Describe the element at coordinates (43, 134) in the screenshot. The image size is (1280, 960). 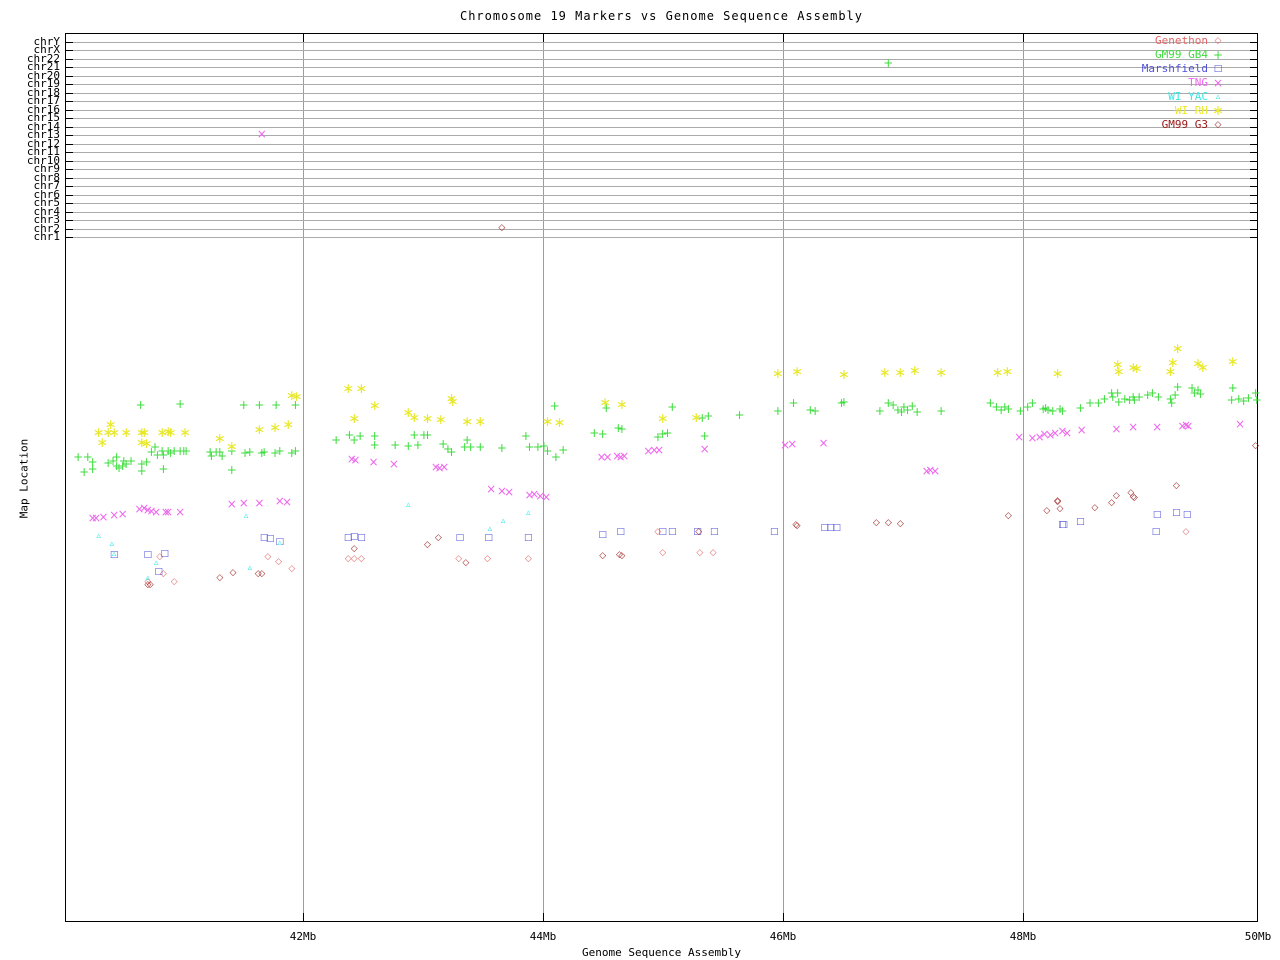
I see `y-tick-label-chromosome: chr13` at that location.